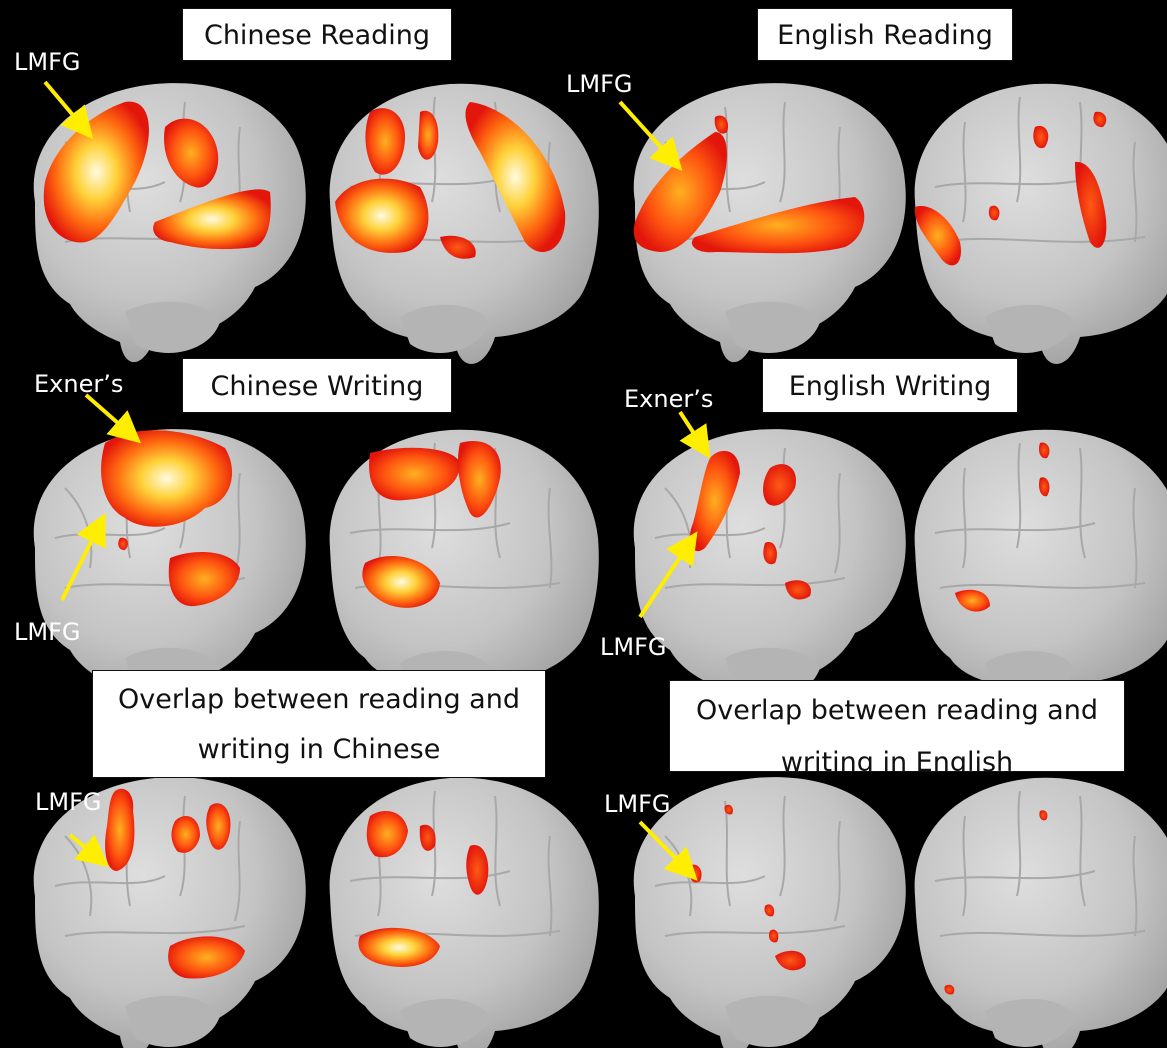 This screenshot has height=1048, width=1167. What do you see at coordinates (319, 699) in the screenshot?
I see `title-overlap-chinese-line1: Overlap between reading and` at bounding box center [319, 699].